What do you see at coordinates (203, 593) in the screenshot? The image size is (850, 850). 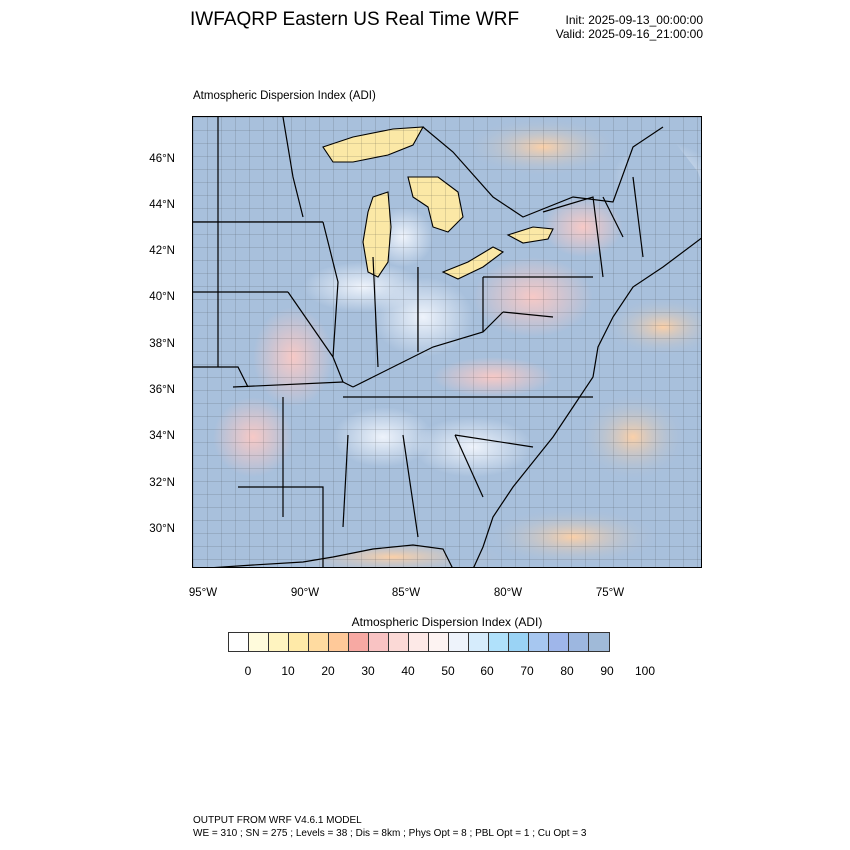 I see `lon-label-95w: 95°W` at bounding box center [203, 593].